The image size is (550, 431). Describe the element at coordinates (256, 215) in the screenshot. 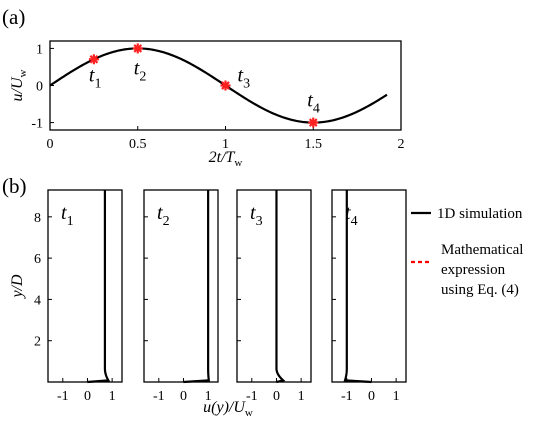

I see `b-subplot-label-3: t3` at that location.